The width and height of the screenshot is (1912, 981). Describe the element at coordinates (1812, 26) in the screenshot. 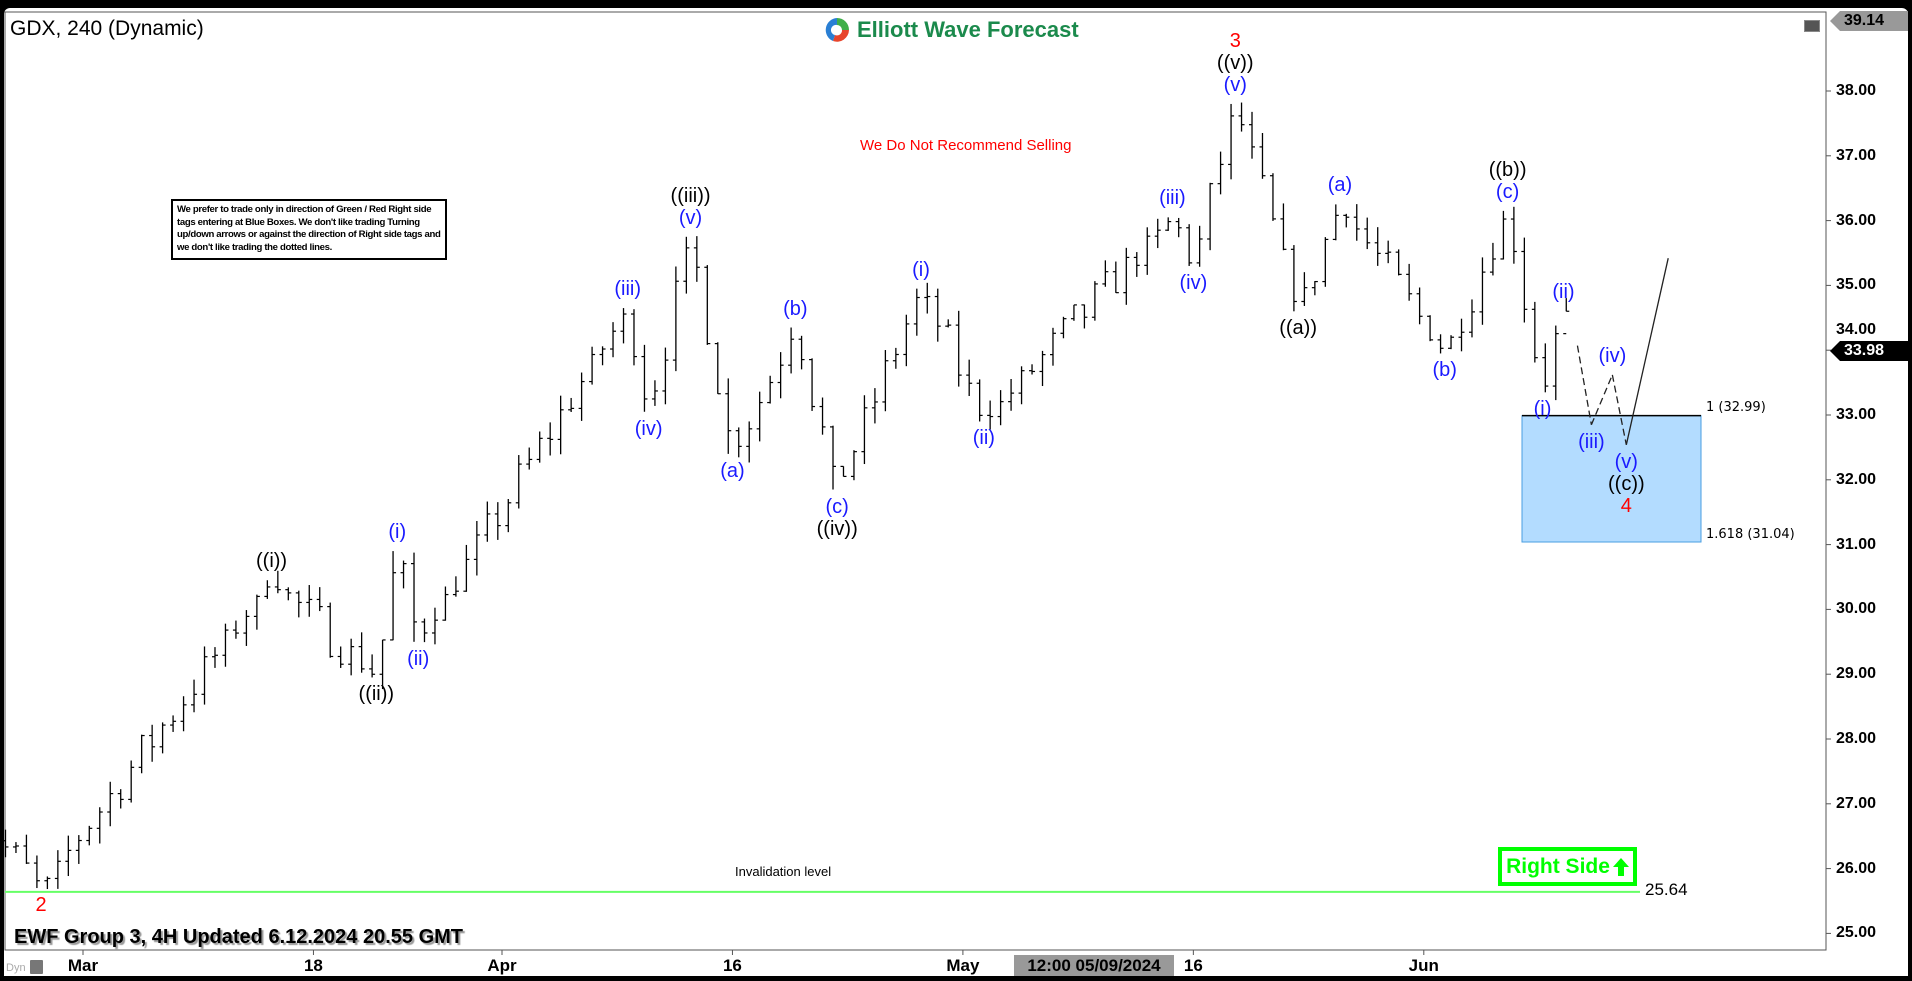

I see `window-restore-icon` at that location.